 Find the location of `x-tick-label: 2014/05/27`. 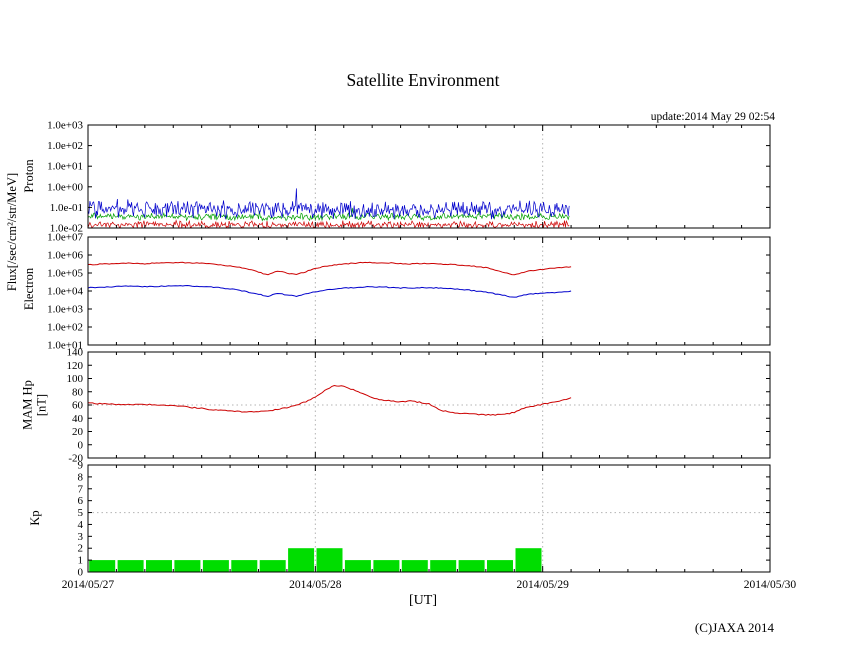

x-tick-label: 2014/05/27 is located at coordinates (88, 585).